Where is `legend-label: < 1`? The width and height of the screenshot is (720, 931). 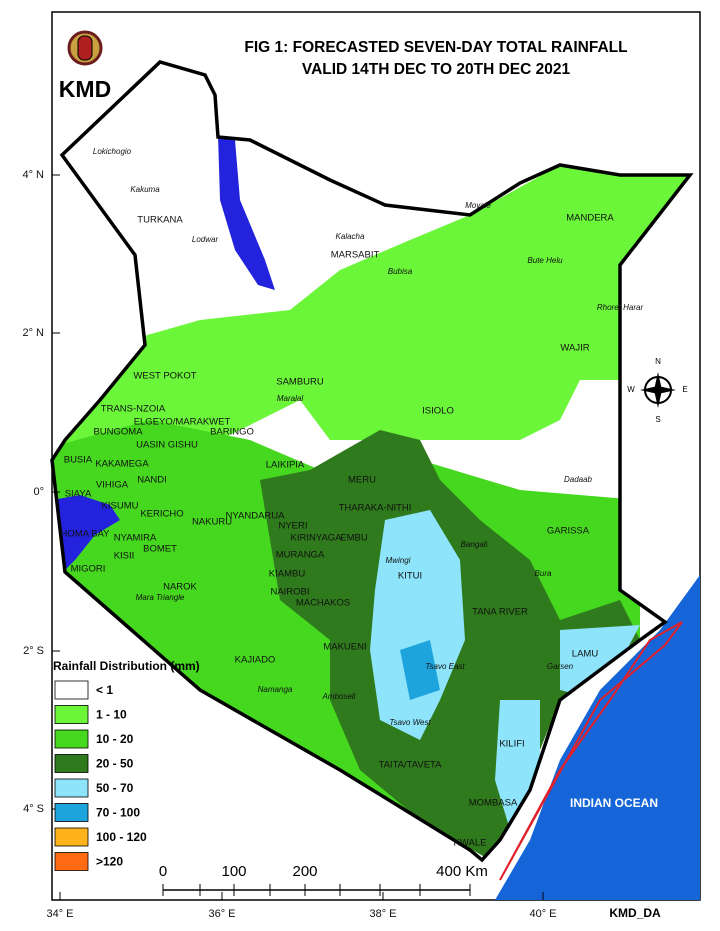
legend-label: < 1 is located at coordinates (104, 690).